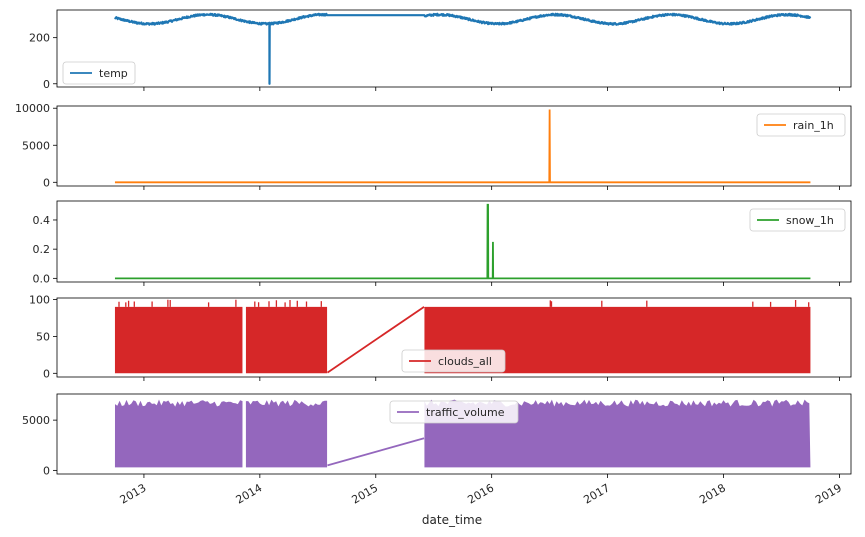  I want to click on x-axis: 2013 2014 2015 2016 2017 2018 2019, so click(481, 493).